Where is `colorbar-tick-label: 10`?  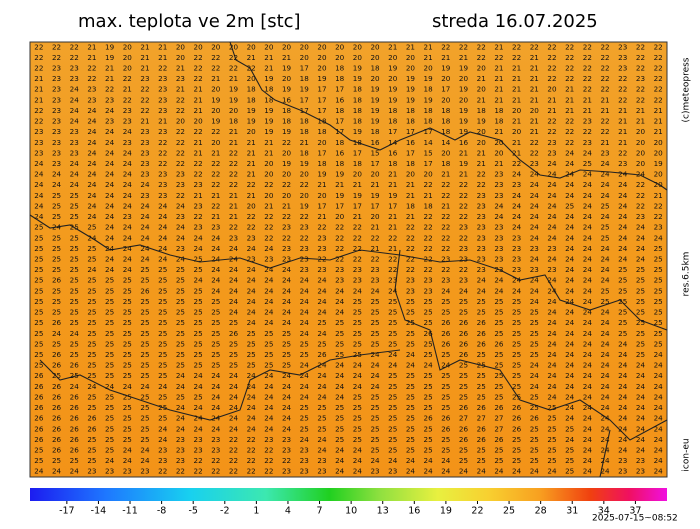 colorbar-tick-label: 10 is located at coordinates (351, 511).